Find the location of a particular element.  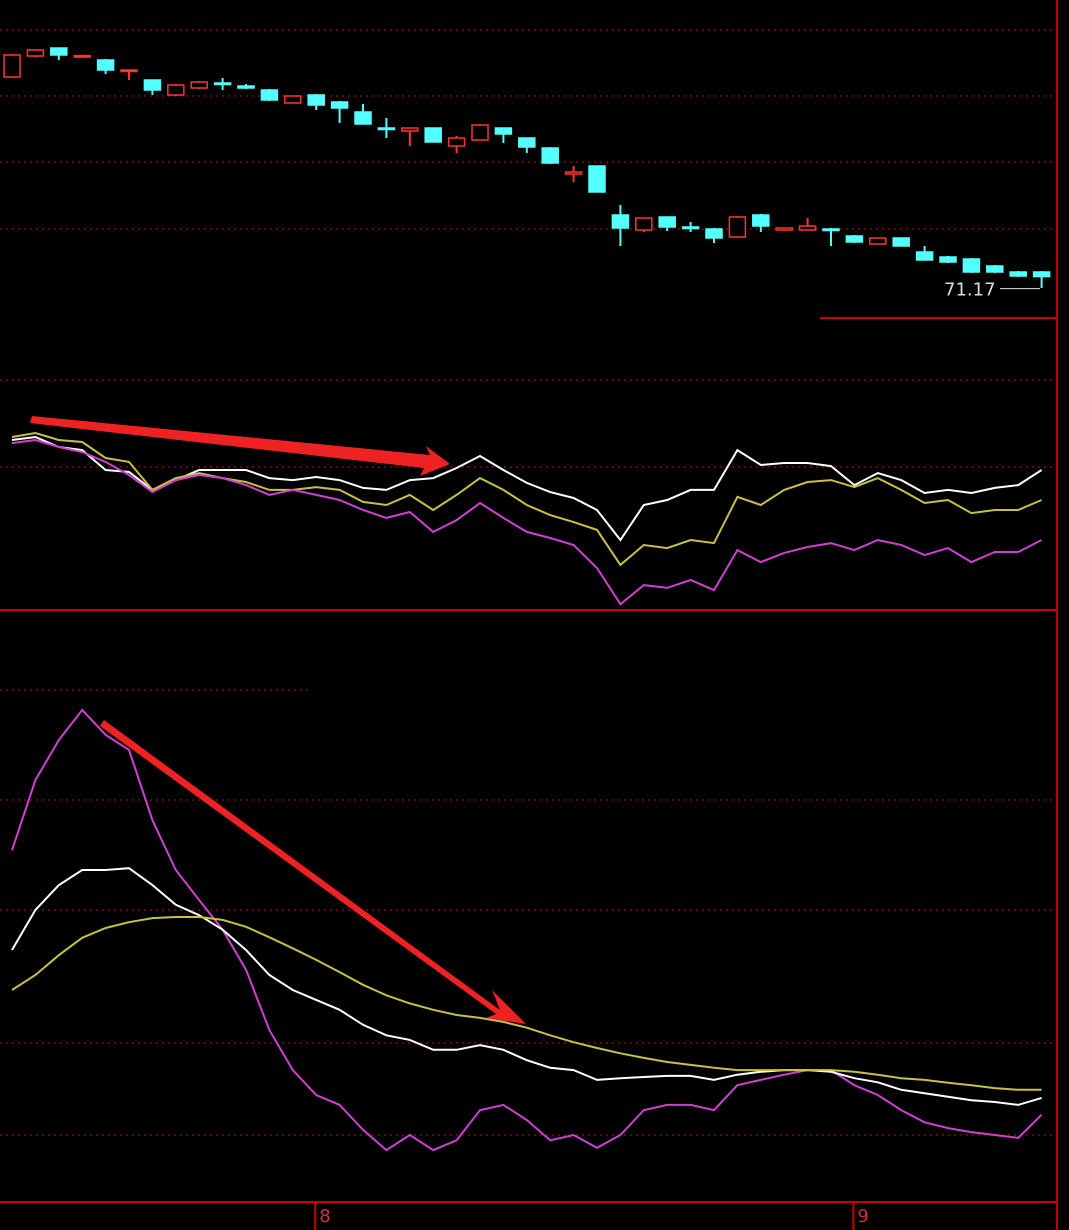

x-tick-label: 9 is located at coordinates (862, 1216).